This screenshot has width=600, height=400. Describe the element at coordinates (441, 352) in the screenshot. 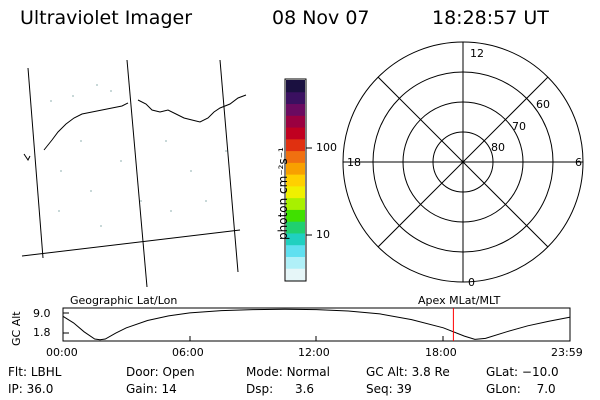

I see `timeline-xtick: 18:00` at that location.